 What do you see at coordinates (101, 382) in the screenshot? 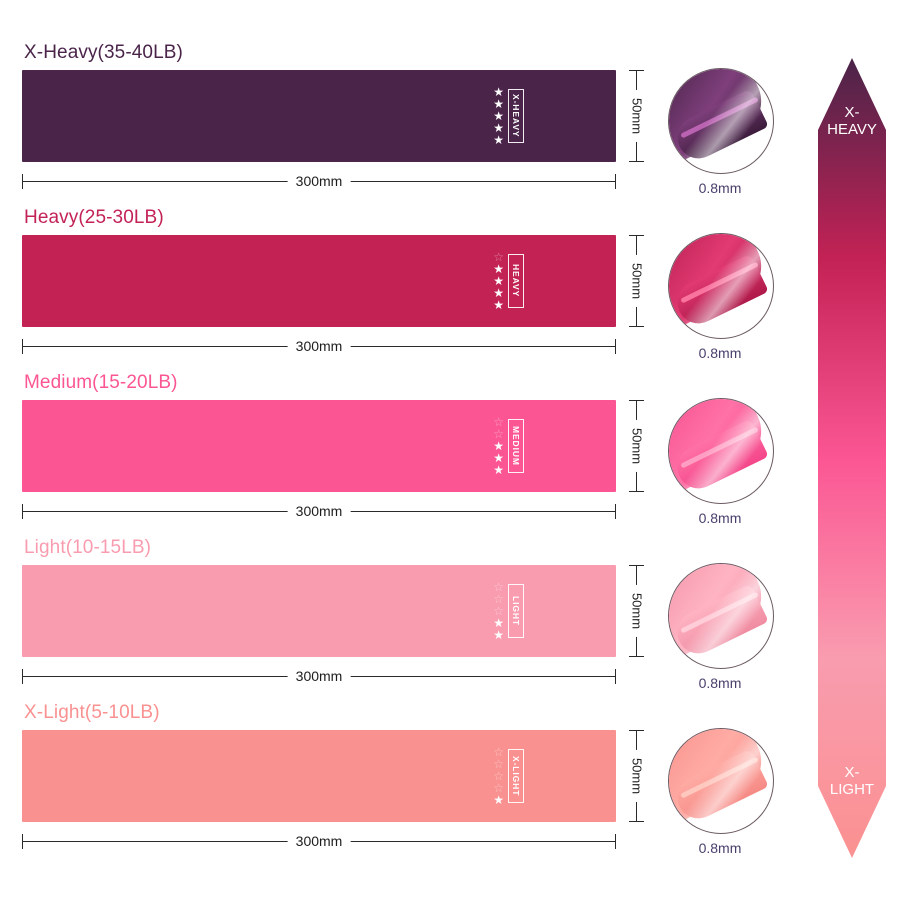
I see `band-title-medium: Medium(15-20LB)` at bounding box center [101, 382].